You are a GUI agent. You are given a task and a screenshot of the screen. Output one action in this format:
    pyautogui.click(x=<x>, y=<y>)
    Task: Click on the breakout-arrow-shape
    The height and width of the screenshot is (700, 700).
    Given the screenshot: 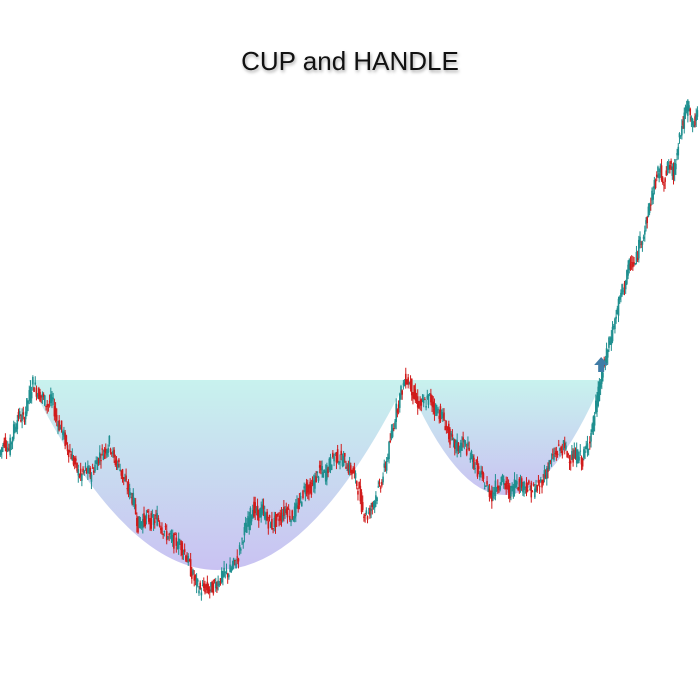 What is the action you would take?
    pyautogui.click(x=601, y=364)
    